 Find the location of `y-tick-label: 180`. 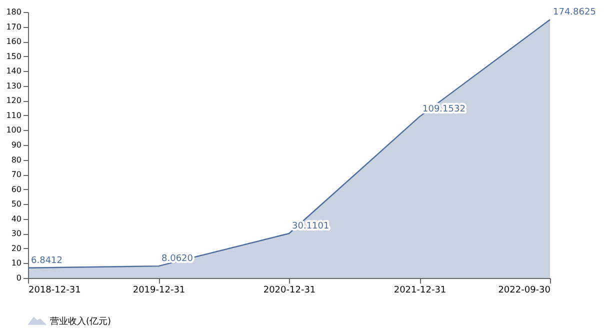

y-tick-label: 180 is located at coordinates (14, 12).